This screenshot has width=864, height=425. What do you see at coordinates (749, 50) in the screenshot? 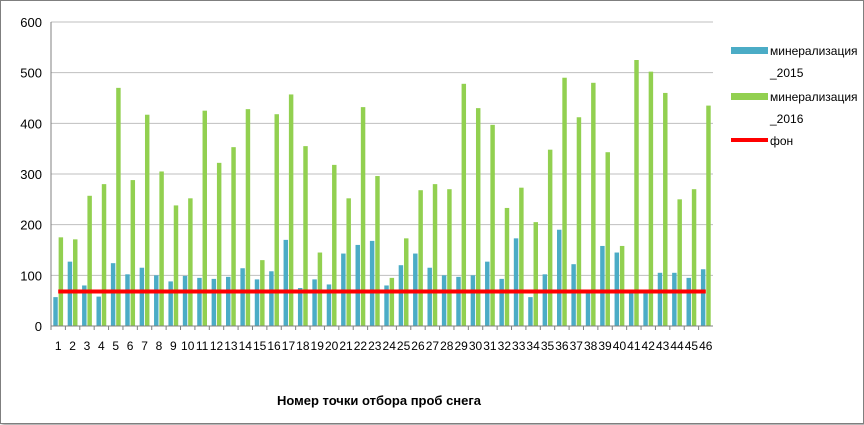
I see `legend-swatch-2015` at bounding box center [749, 50].